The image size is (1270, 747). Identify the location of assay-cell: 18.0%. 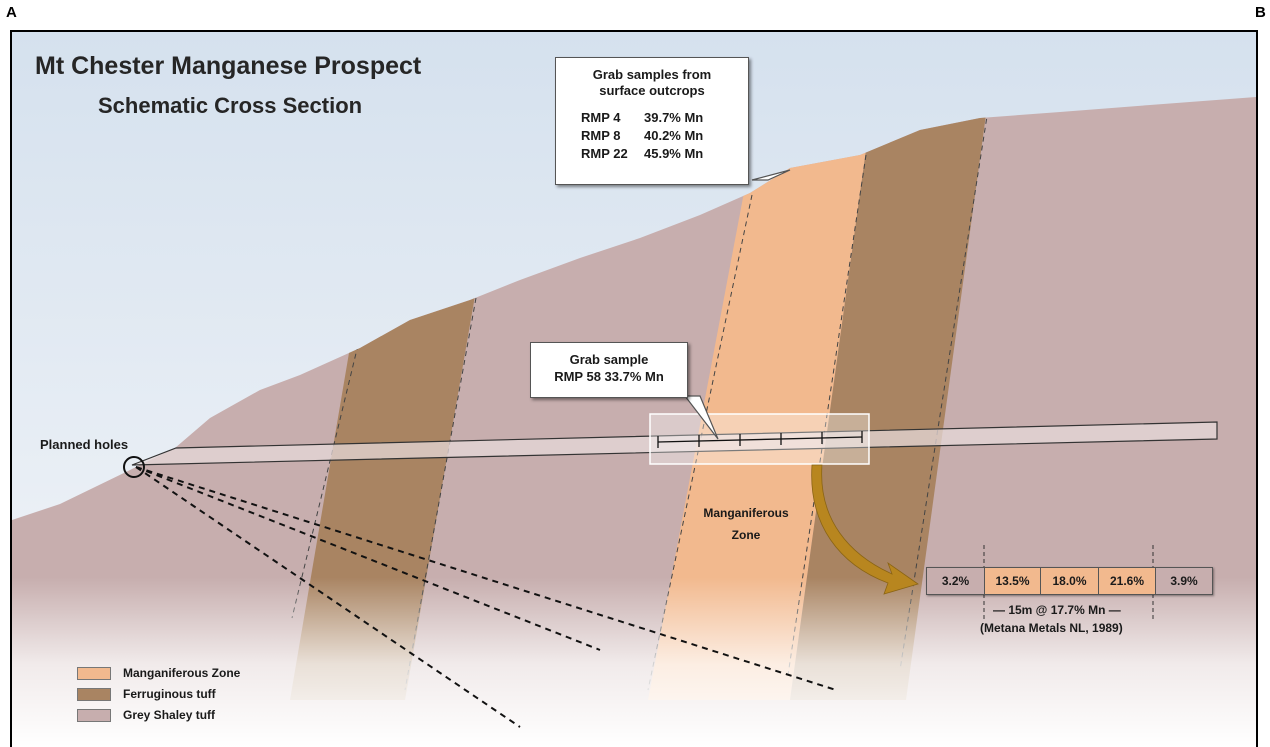
(1070, 581).